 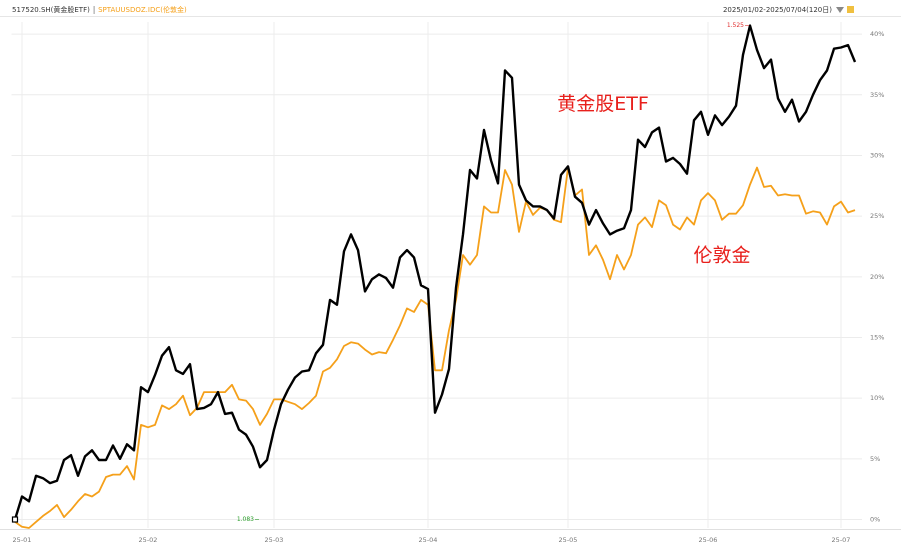 What do you see at coordinates (877, 34) in the screenshot?
I see `y-tick-label: 40%` at bounding box center [877, 34].